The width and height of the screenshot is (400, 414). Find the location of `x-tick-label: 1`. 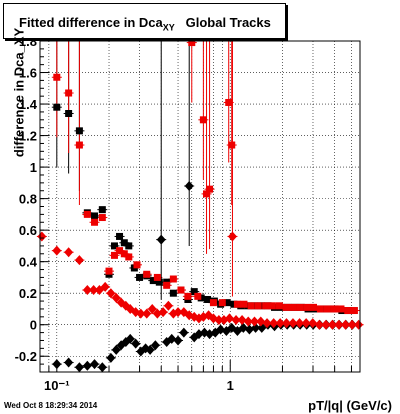

x-tick-label: 1 is located at coordinates (230, 385).